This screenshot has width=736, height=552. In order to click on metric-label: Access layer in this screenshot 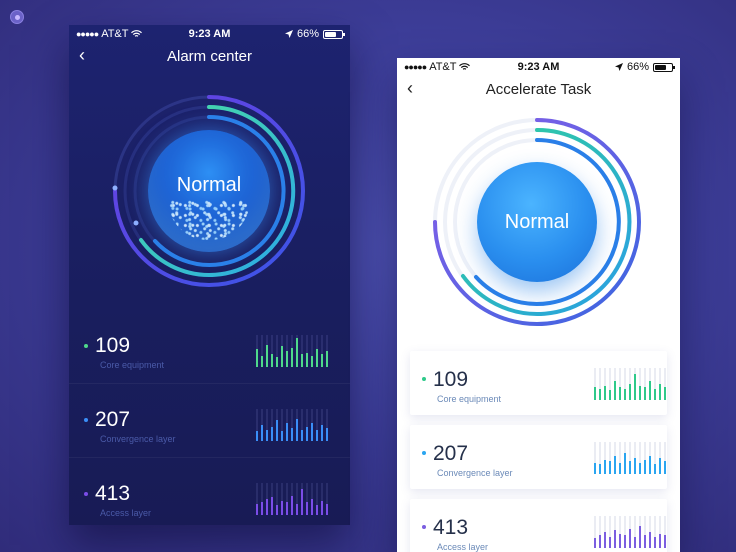, I will do `click(126, 513)`.